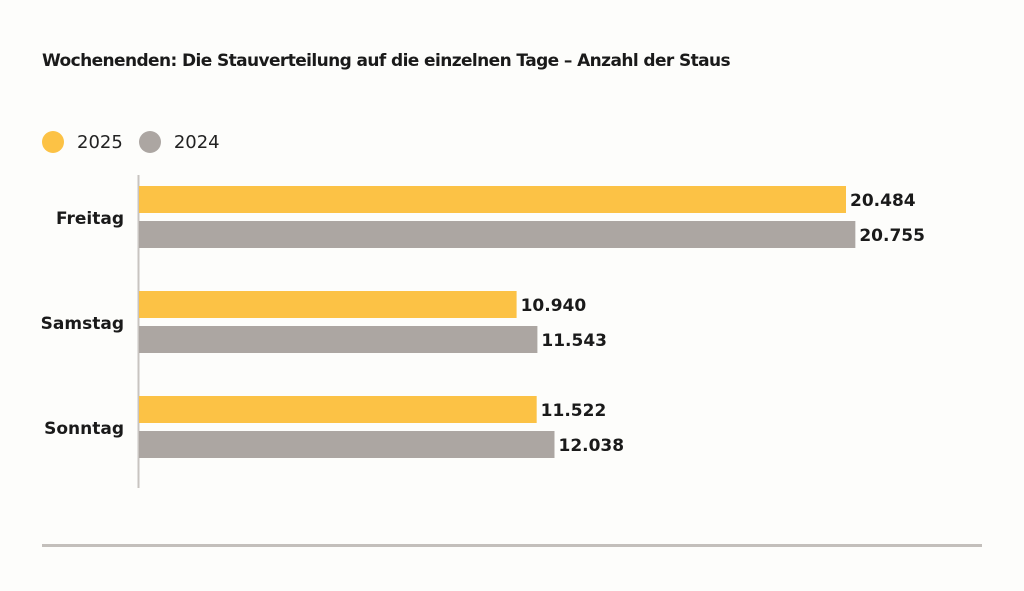  Describe the element at coordinates (196, 142) in the screenshot. I see `legend-label-2024: 2024` at that location.